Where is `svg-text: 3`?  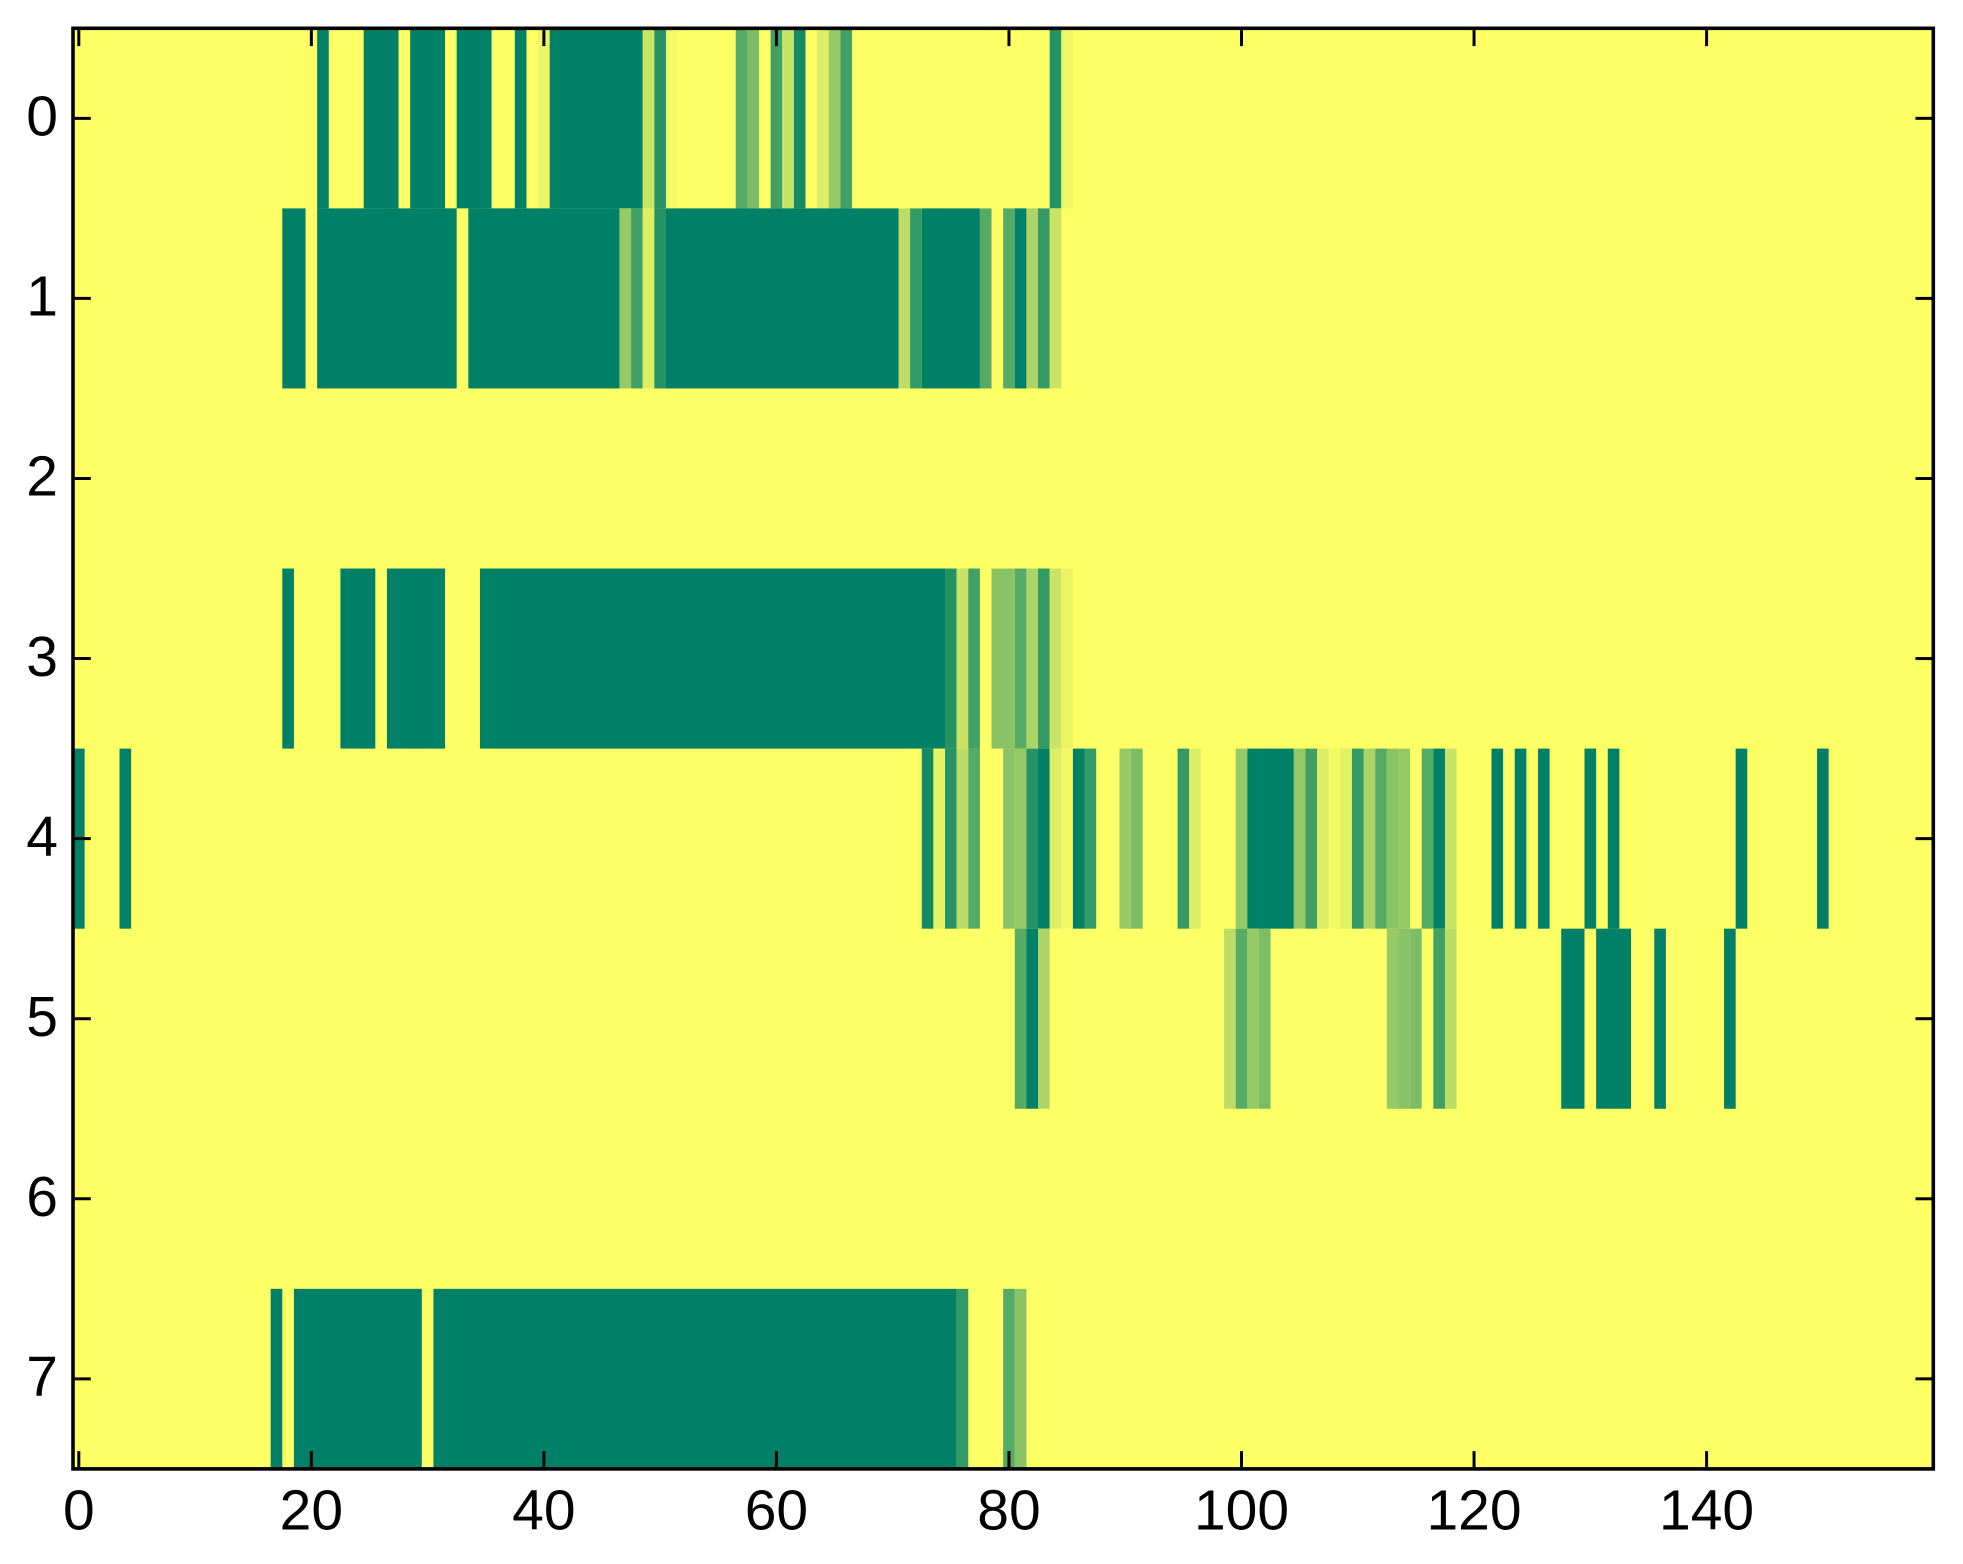
svg-text: 3 is located at coordinates (42, 657).